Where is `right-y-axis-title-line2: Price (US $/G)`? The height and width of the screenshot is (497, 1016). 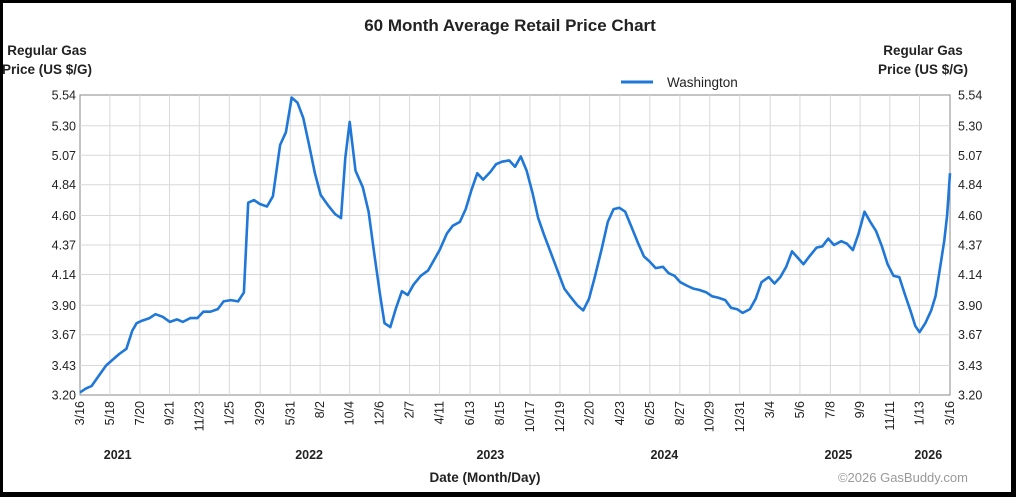
right-y-axis-title-line2: Price (US $/G) is located at coordinates (923, 69).